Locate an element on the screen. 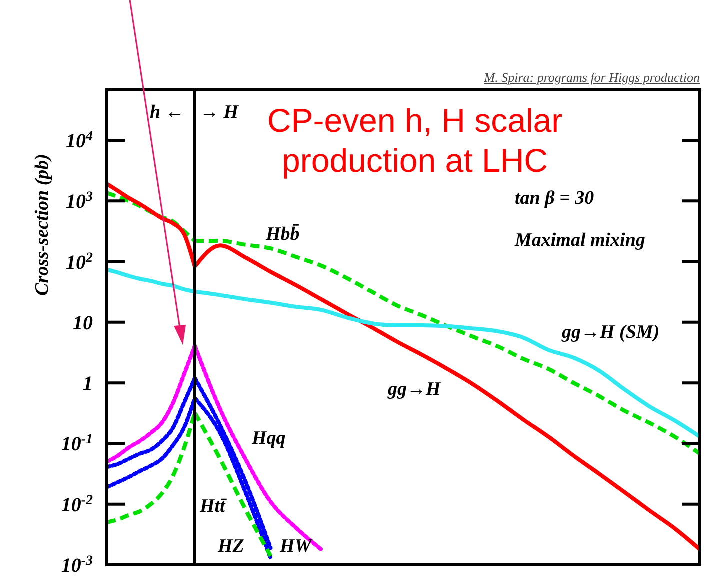 The image size is (705, 576). annotation: h ← is located at coordinates (167, 112).